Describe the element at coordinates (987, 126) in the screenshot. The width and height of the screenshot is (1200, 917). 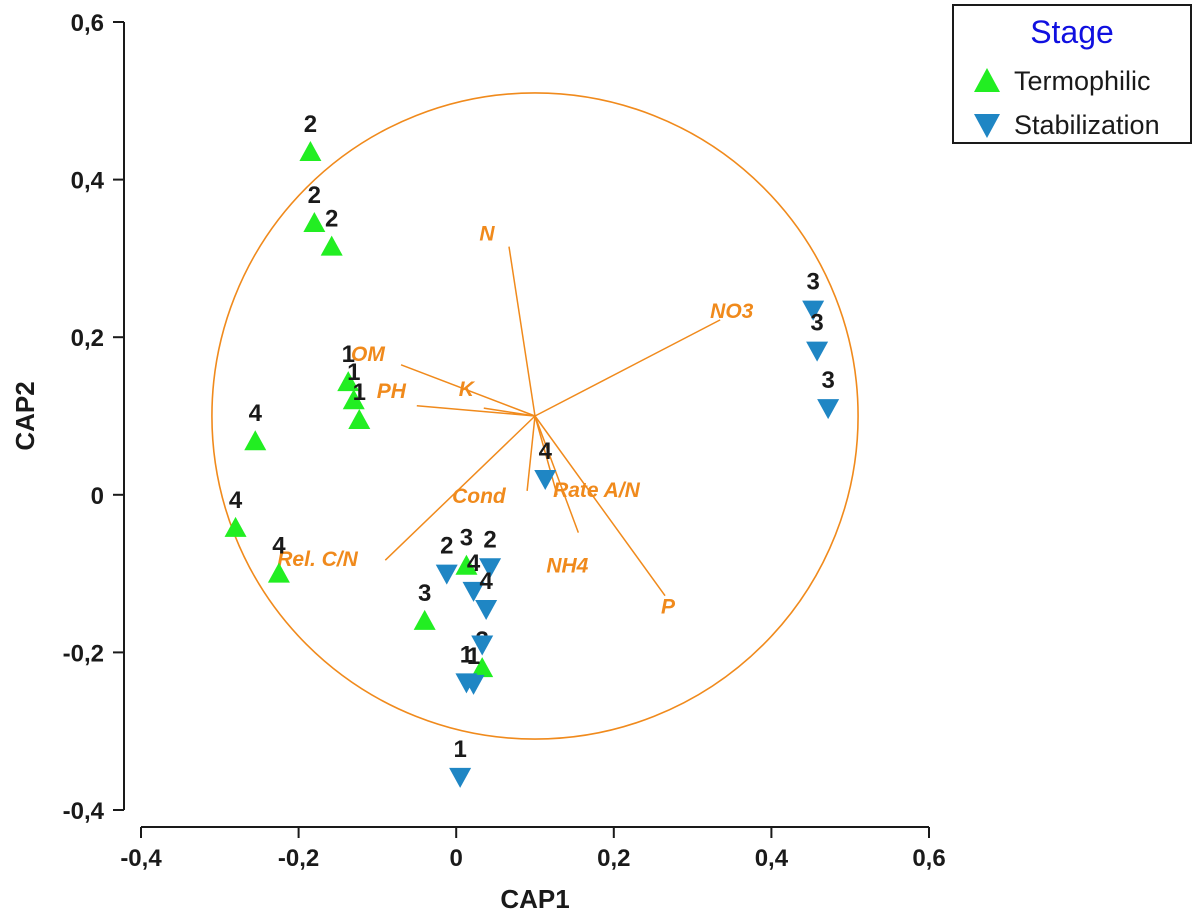
I see `triangle-down-icon` at that location.